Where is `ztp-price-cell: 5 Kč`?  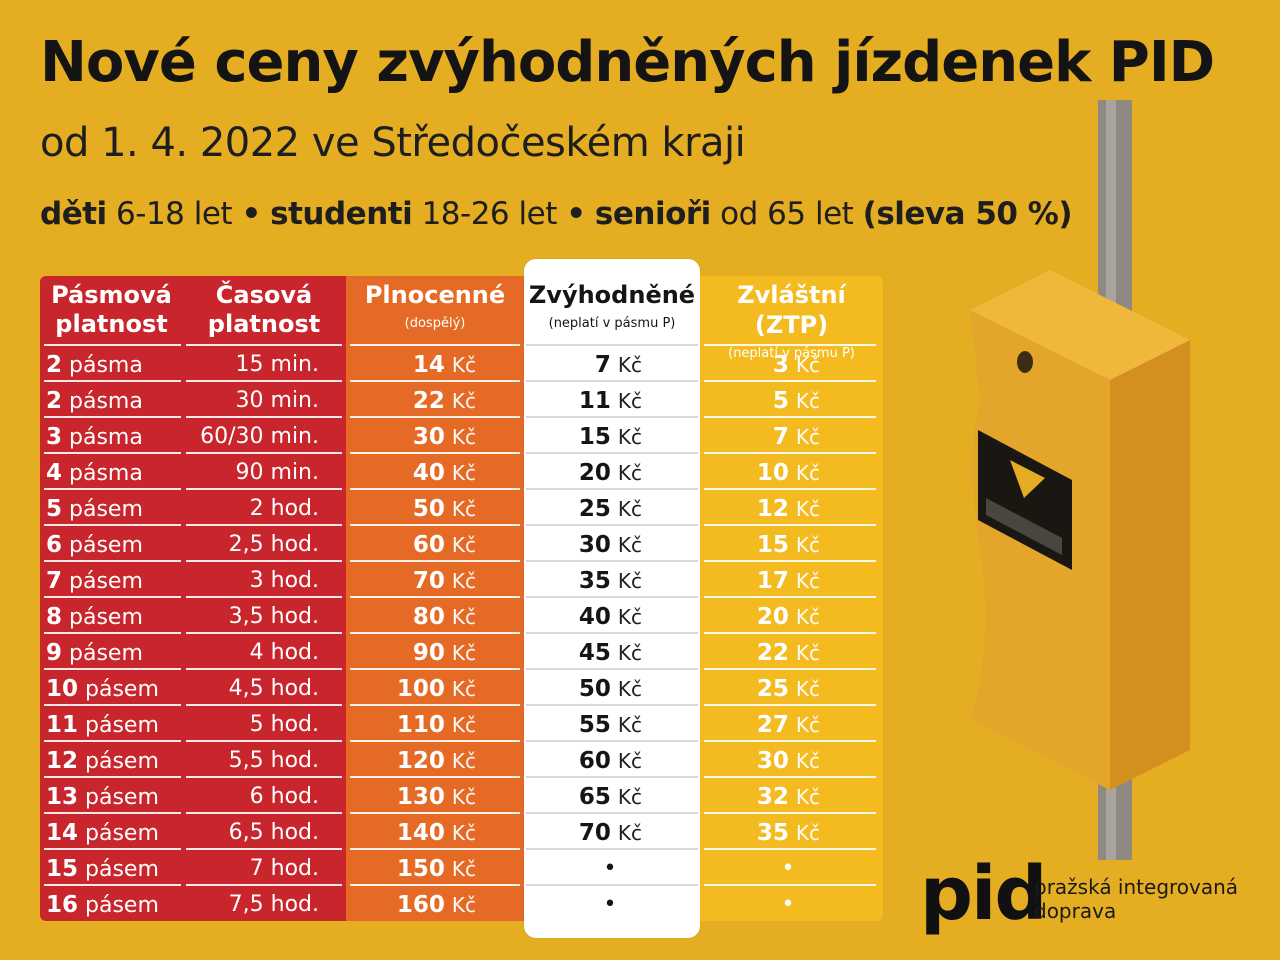
ztp-price-cell: 5 Kč is located at coordinates (762, 399).